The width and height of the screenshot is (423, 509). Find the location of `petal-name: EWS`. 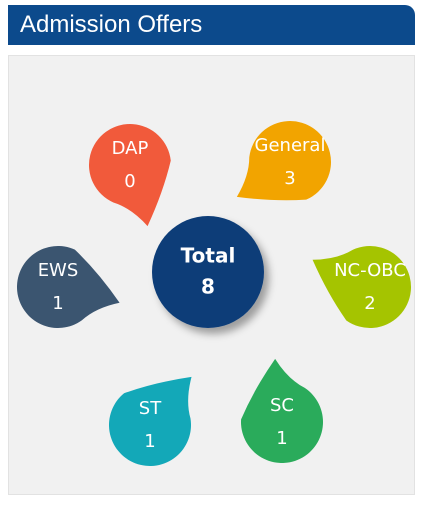

petal-name: EWS is located at coordinates (58, 270).